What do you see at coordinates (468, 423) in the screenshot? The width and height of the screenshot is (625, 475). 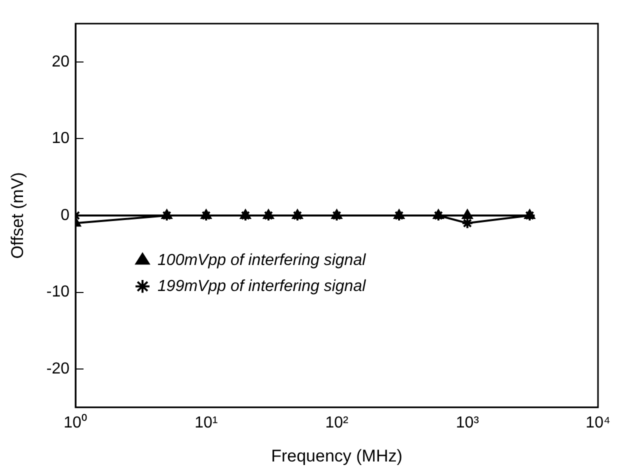 I see `x-tick-label: 10³` at bounding box center [468, 423].